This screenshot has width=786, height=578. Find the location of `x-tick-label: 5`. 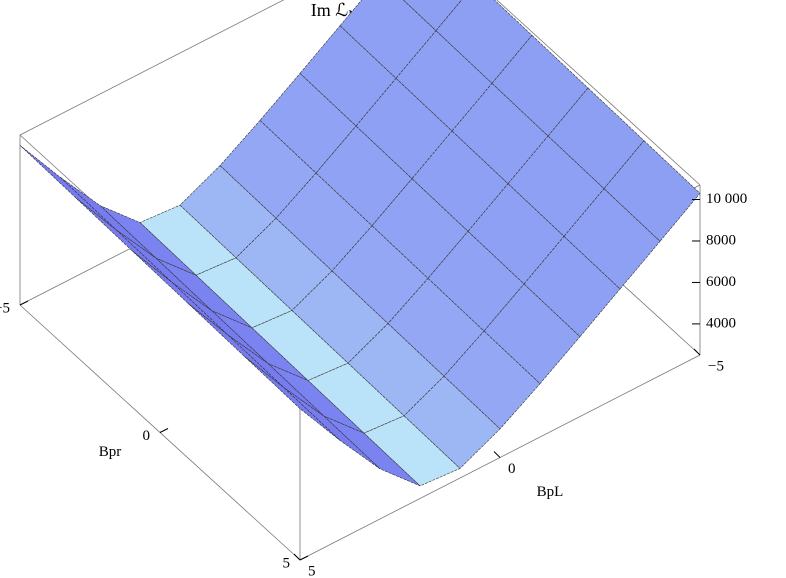

x-tick-label: 5 is located at coordinates (287, 563).